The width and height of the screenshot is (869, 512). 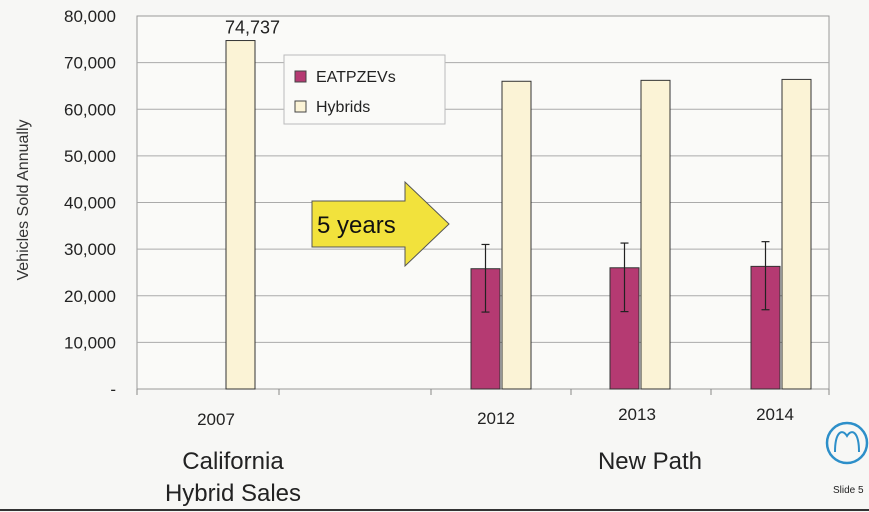 I want to click on arrow-label: 5 years, so click(x=356, y=225).